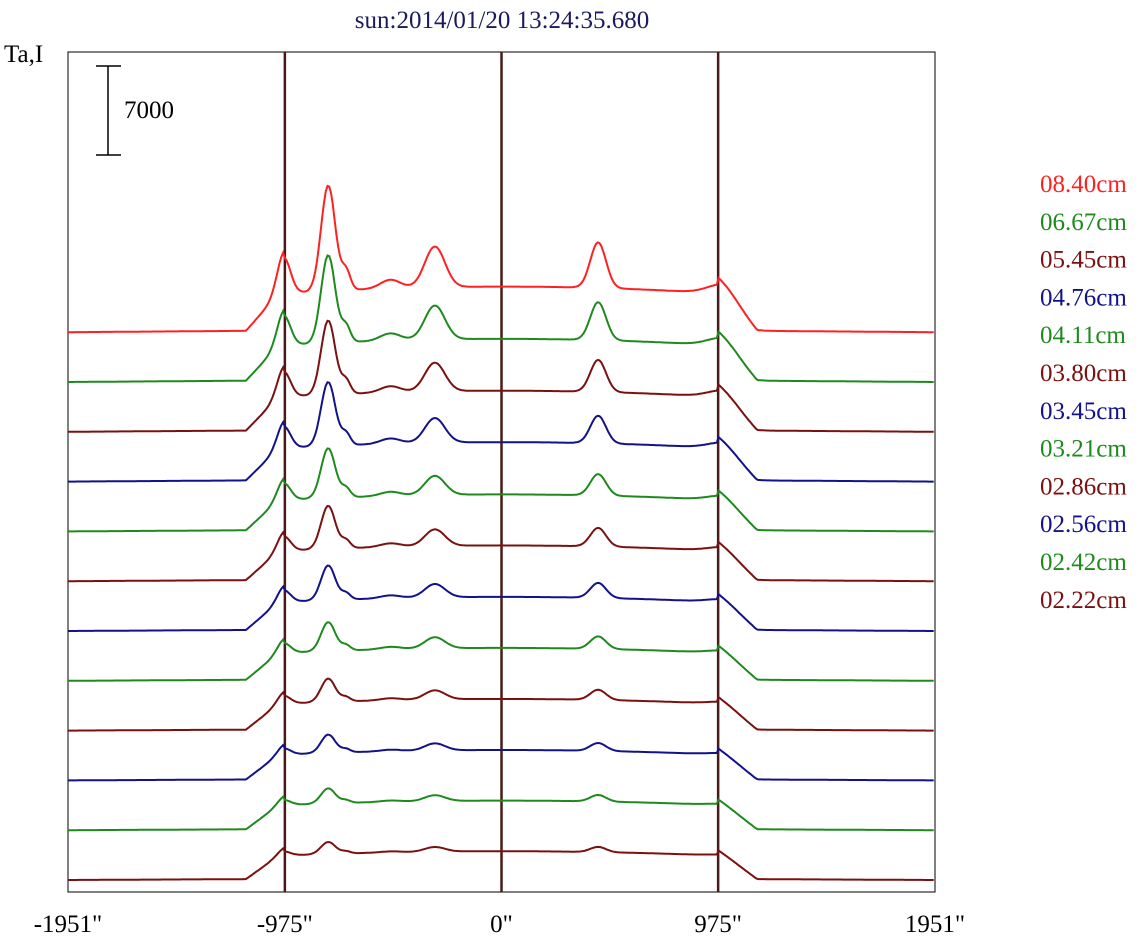  I want to click on series-line-08.40cm, so click(501, 259).